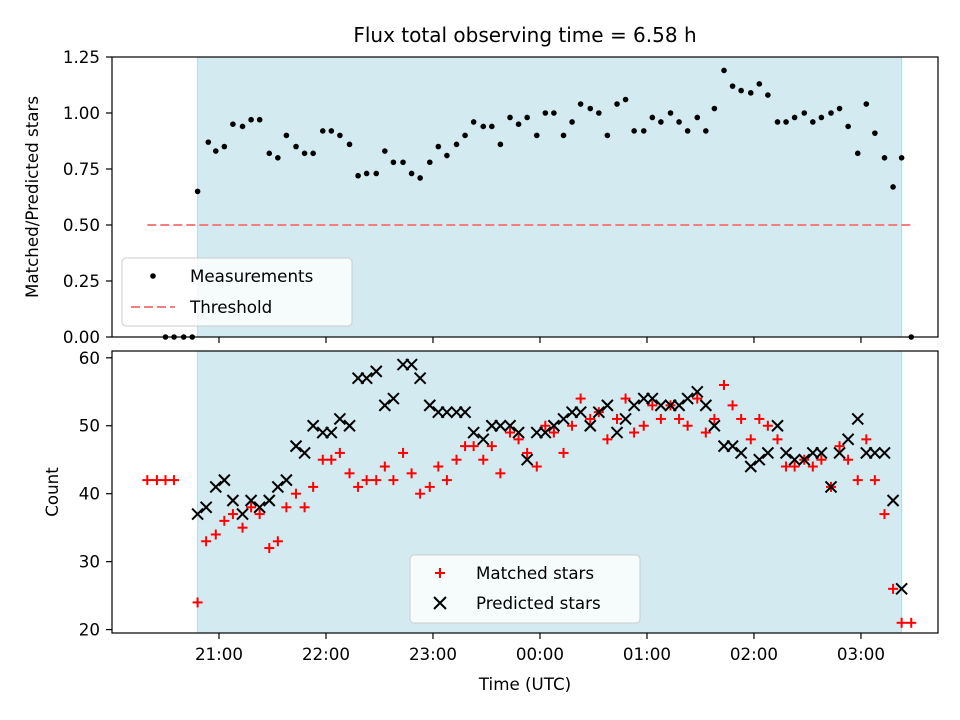 Image resolution: width=960 pixels, height=720 pixels. What do you see at coordinates (540, 648) in the screenshot?
I see `bottom-x-ticks: 21:00 22:00 23:00 00:00 01:00 02:00 03:00` at bounding box center [540, 648].